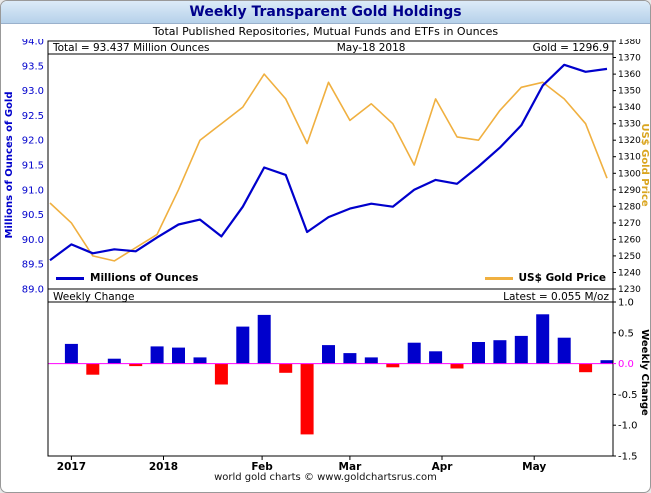  I want to click on left-axis-tick: 91.5, so click(33, 166).